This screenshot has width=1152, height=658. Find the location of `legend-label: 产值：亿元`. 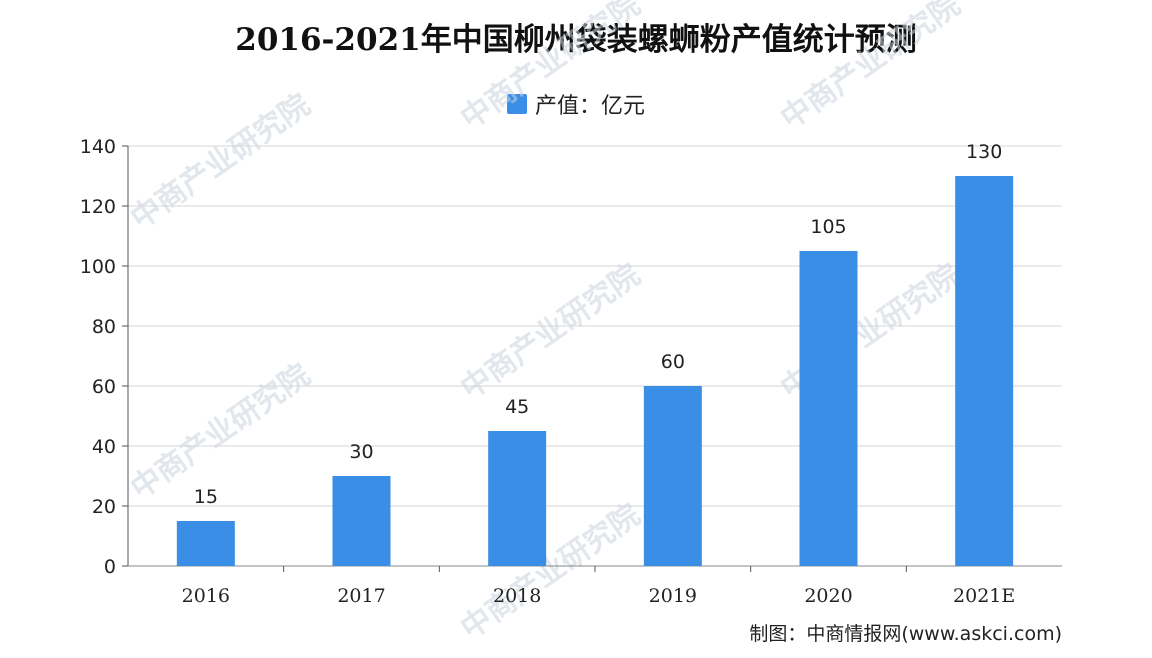

legend-label: 产值：亿元 is located at coordinates (589, 106).